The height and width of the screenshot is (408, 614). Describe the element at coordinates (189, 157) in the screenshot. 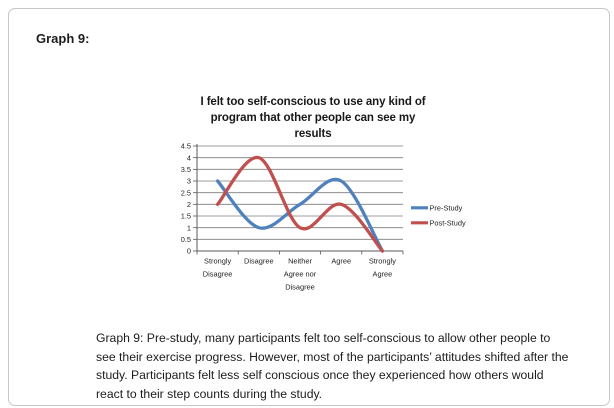

I see `y-tick-label: 4` at that location.